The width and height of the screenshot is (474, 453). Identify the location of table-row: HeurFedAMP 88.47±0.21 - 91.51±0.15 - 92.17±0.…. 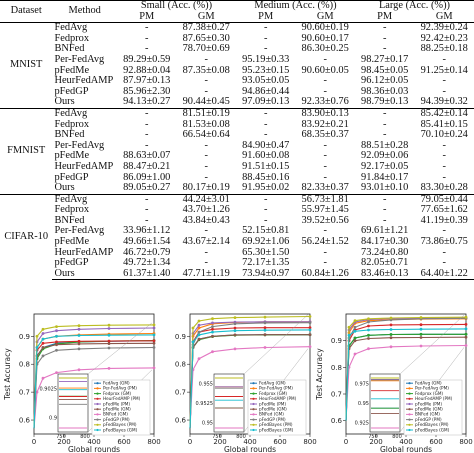
(237, 167).